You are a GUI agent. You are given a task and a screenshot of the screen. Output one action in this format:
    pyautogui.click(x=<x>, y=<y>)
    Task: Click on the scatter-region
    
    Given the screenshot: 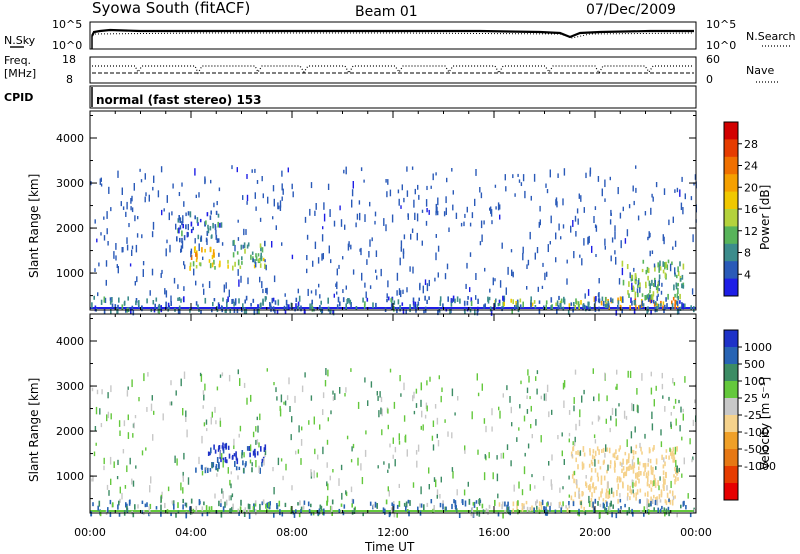 What is the action you would take?
    pyautogui.click(x=237, y=453)
    